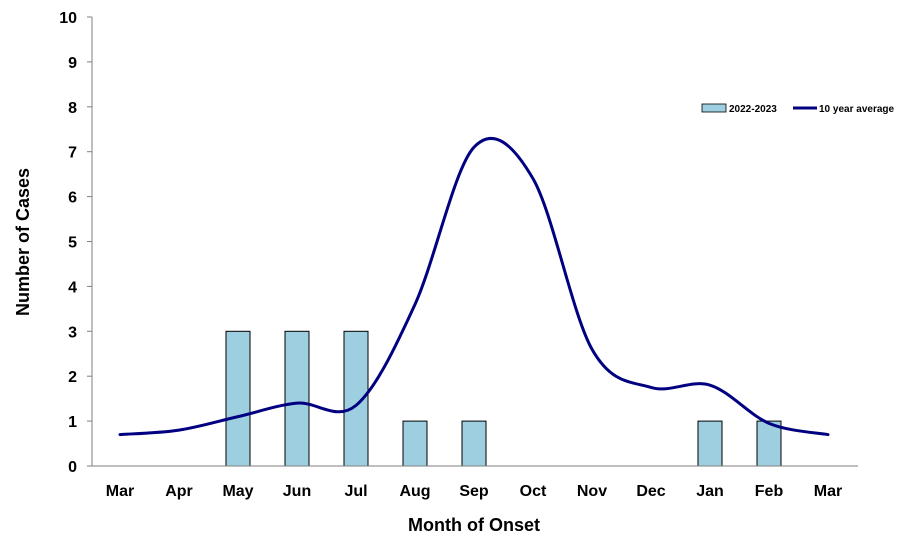 This screenshot has height=539, width=919. Describe the element at coordinates (72, 467) in the screenshot. I see `y-tick-label: 0` at that location.